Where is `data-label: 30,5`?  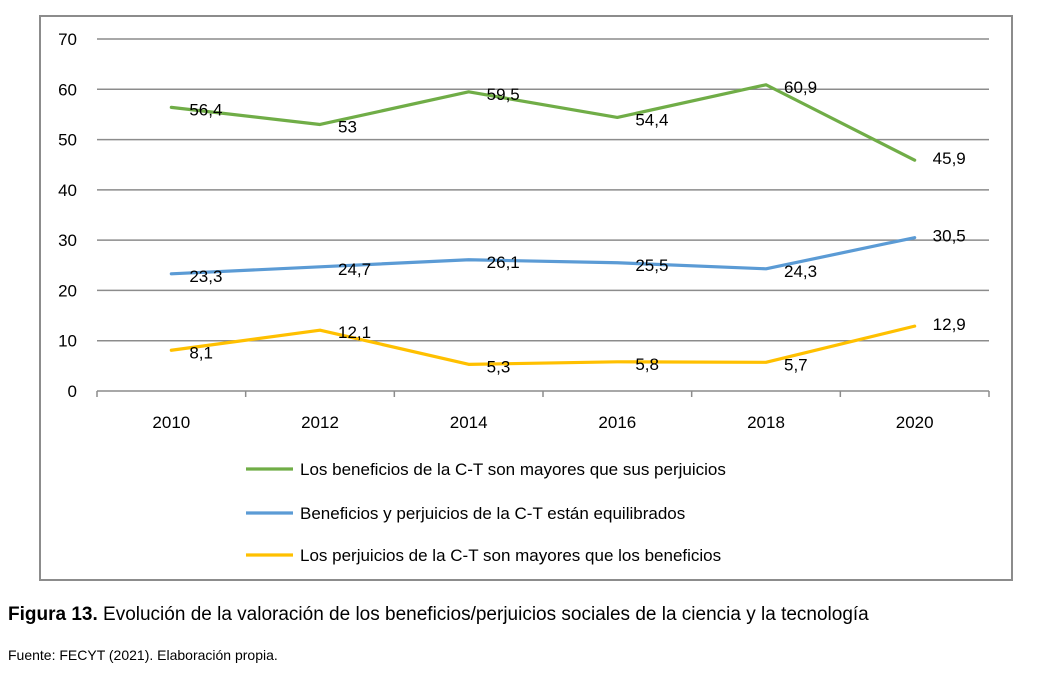
data-label: 30,5 is located at coordinates (949, 236).